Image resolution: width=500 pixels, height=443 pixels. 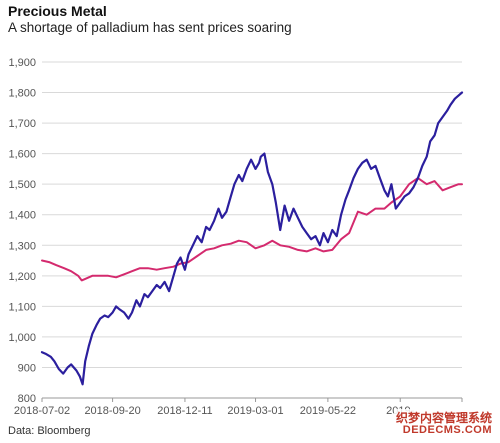 I want to click on y-tick-label: 1,100, so click(x=22, y=307).